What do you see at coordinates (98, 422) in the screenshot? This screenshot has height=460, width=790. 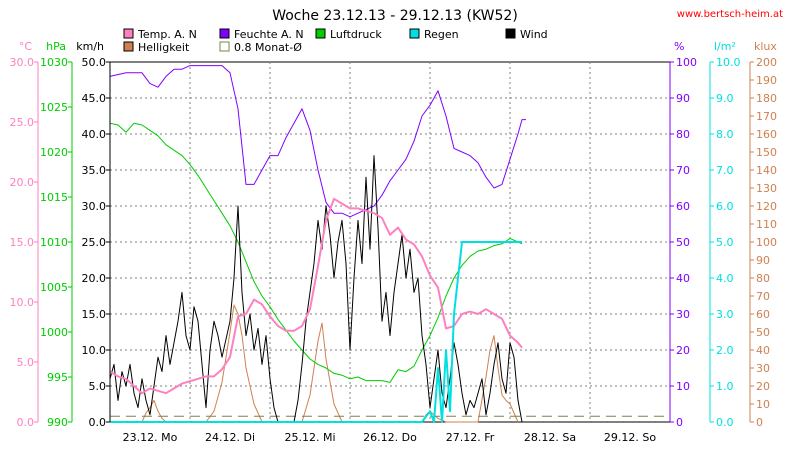 I see `wind-tick-label: 0.0` at bounding box center [98, 422].